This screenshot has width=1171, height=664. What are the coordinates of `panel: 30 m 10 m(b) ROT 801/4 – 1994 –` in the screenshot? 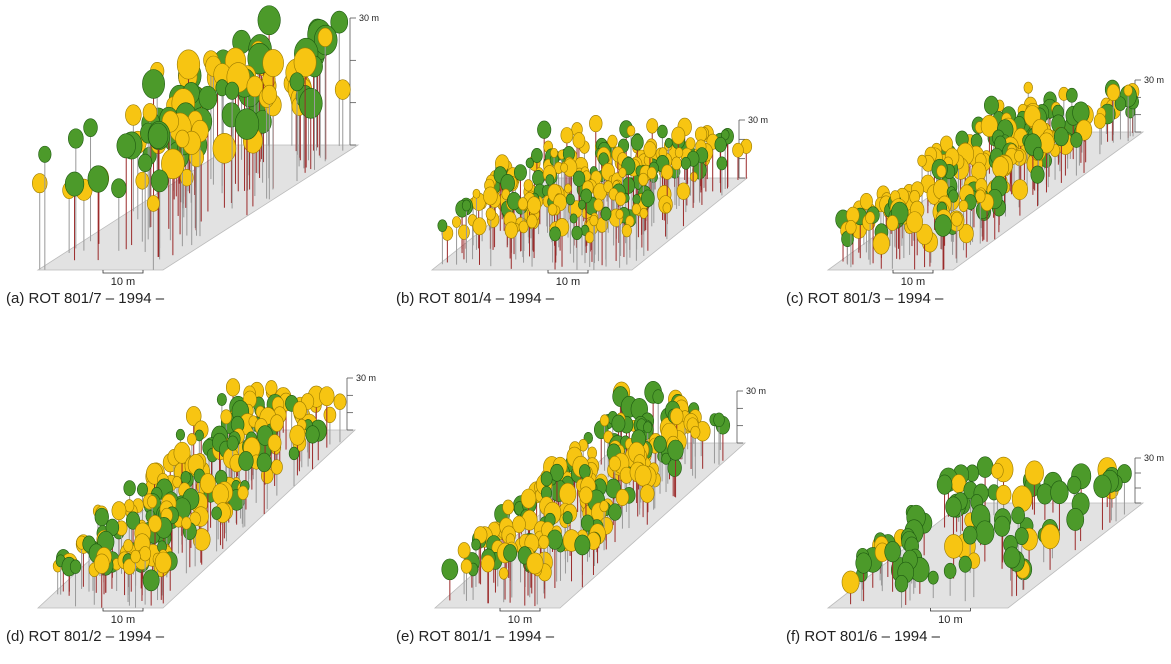 It's located at (582, 210).